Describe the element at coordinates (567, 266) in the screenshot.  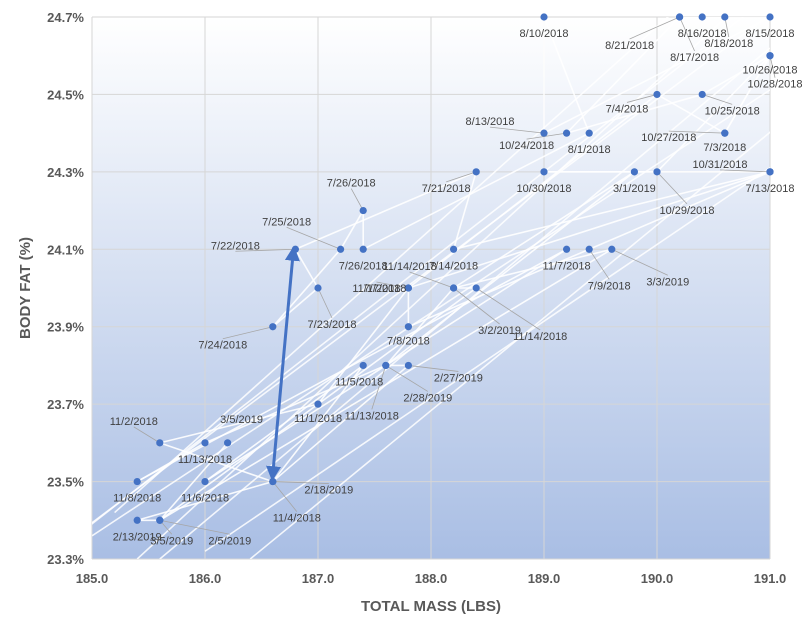
I see `data-label: 11/7/2018` at that location.